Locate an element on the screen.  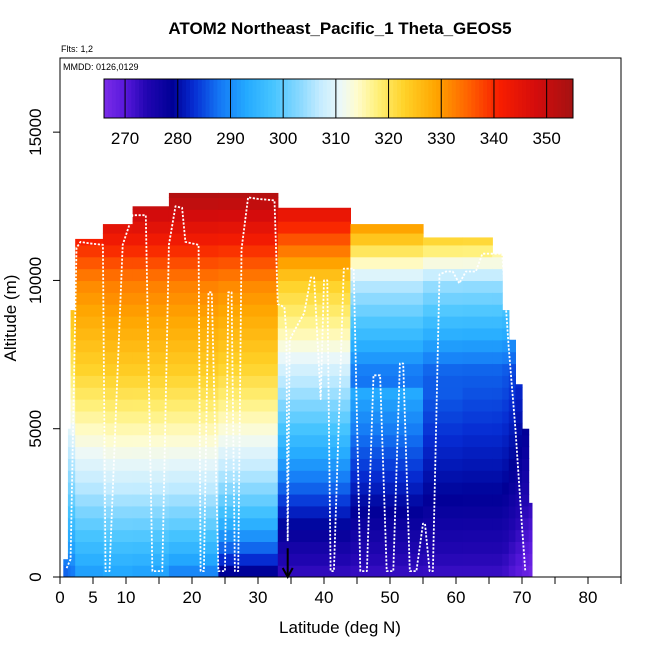
colorbar-tick-label: 330 is located at coordinates (441, 138).